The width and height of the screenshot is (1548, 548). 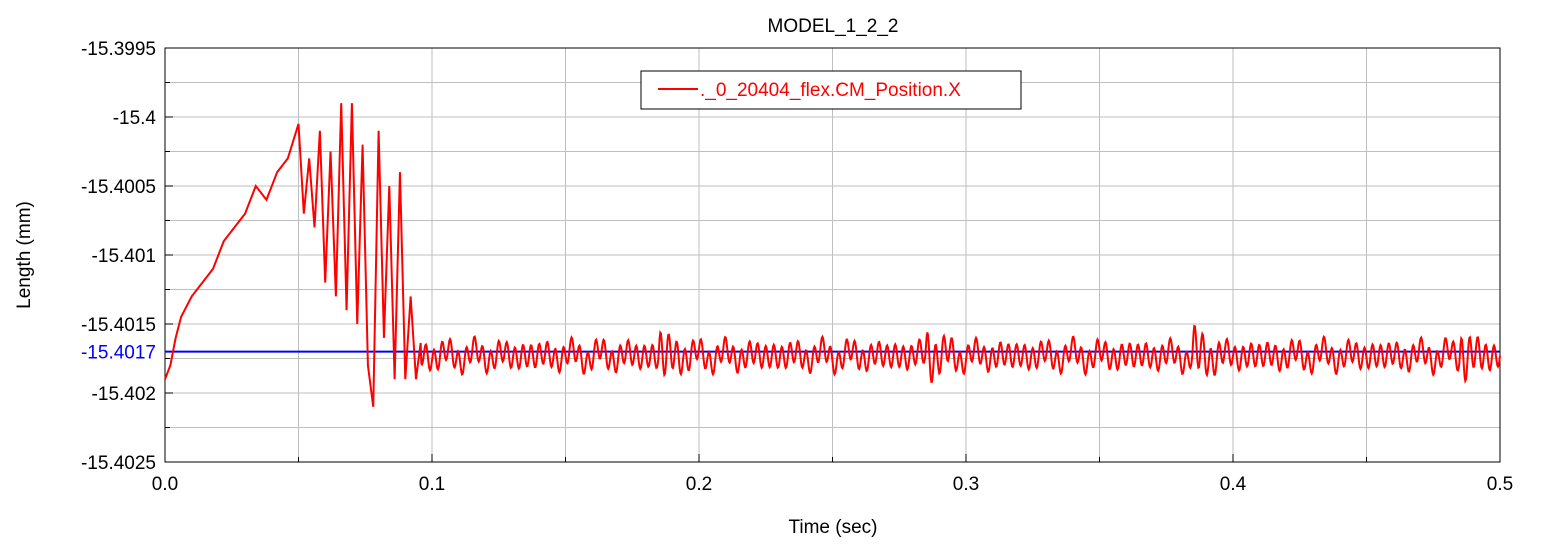 I want to click on y-axis-label: Length (mm), so click(x=24, y=255).